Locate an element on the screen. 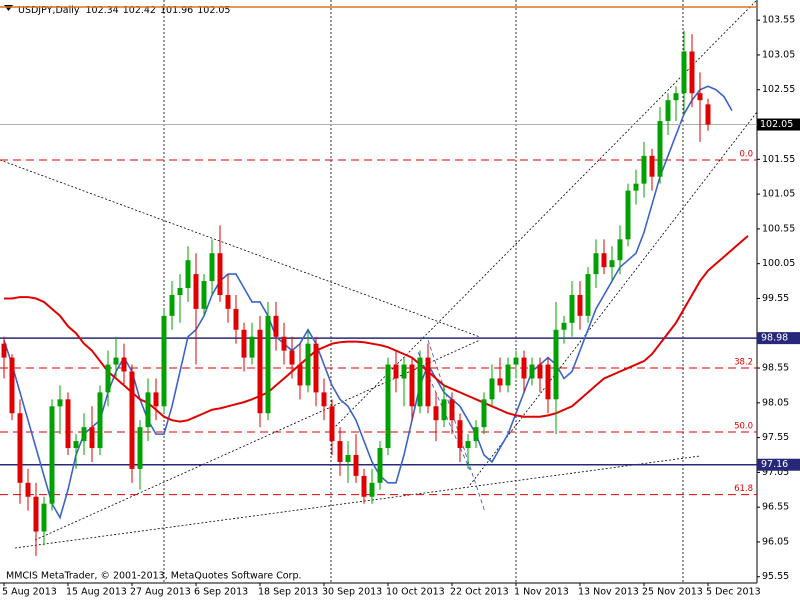 The image size is (800, 604). x-tick-label: 27 Aug 2013 is located at coordinates (160, 592).